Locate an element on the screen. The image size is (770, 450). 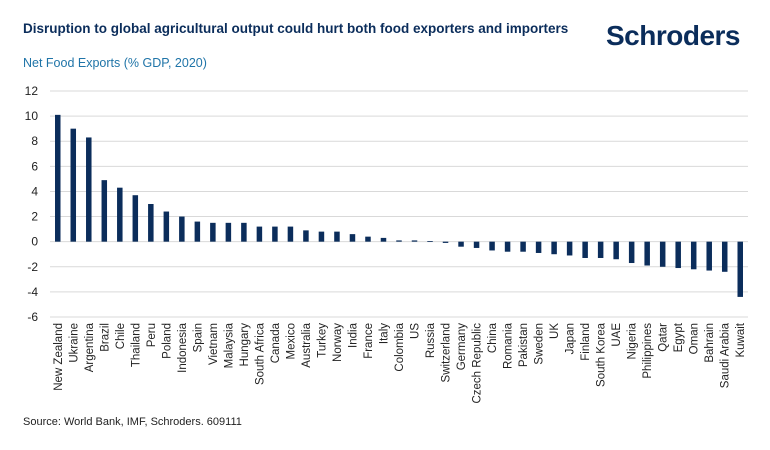
bar-hungary is located at coordinates (244, 232).